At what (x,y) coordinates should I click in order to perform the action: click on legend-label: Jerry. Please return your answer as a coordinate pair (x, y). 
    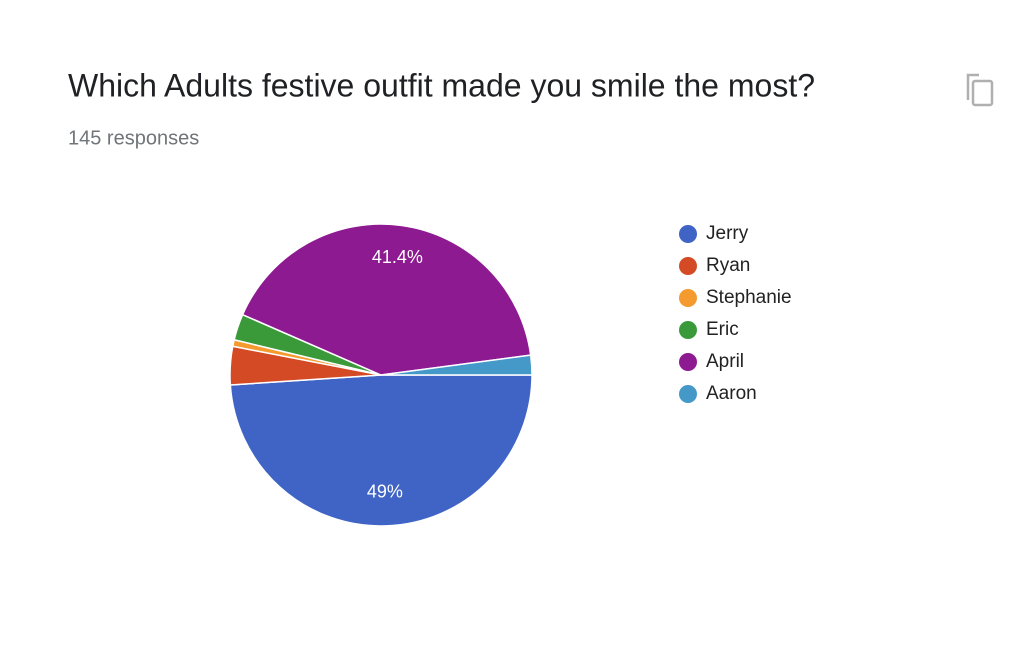
    Looking at the image, I should click on (727, 233).